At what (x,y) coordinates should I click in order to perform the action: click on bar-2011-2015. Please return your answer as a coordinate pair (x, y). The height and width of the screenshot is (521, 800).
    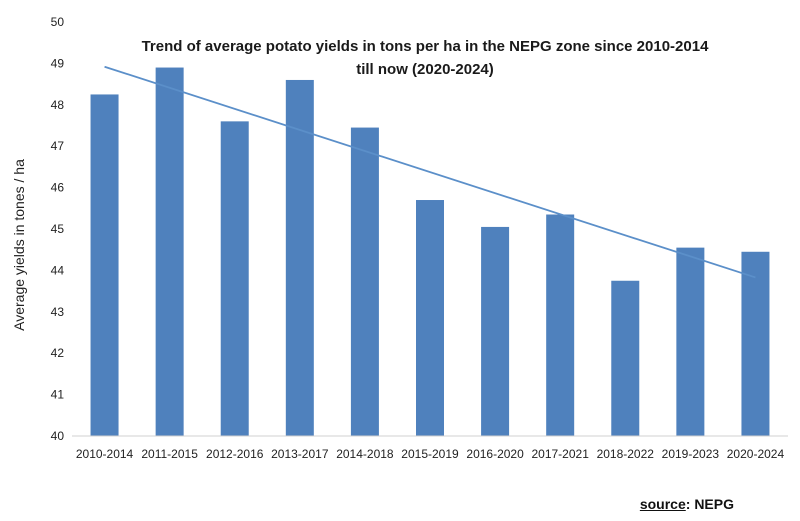
    Looking at the image, I should click on (169, 251).